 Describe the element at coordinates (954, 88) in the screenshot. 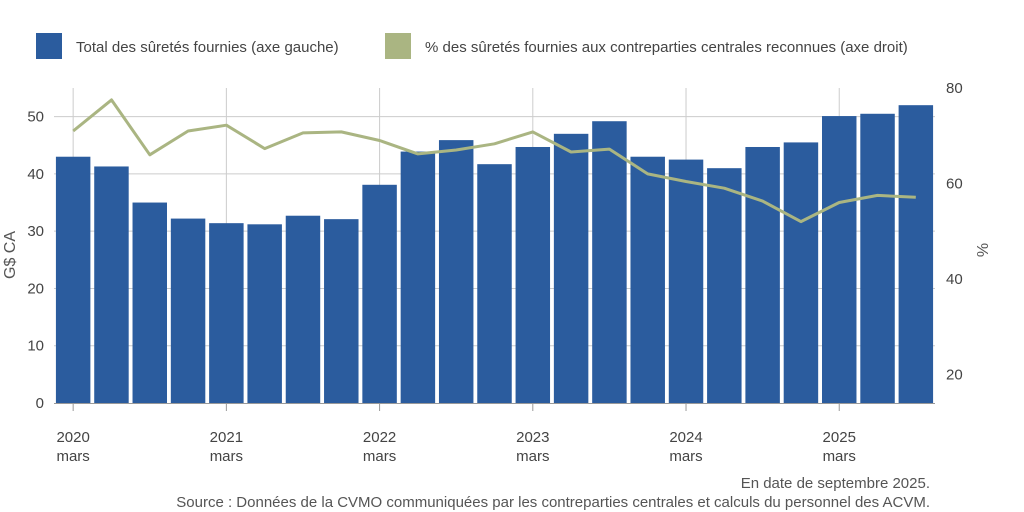

I see `y-right-tick-label: 80` at that location.